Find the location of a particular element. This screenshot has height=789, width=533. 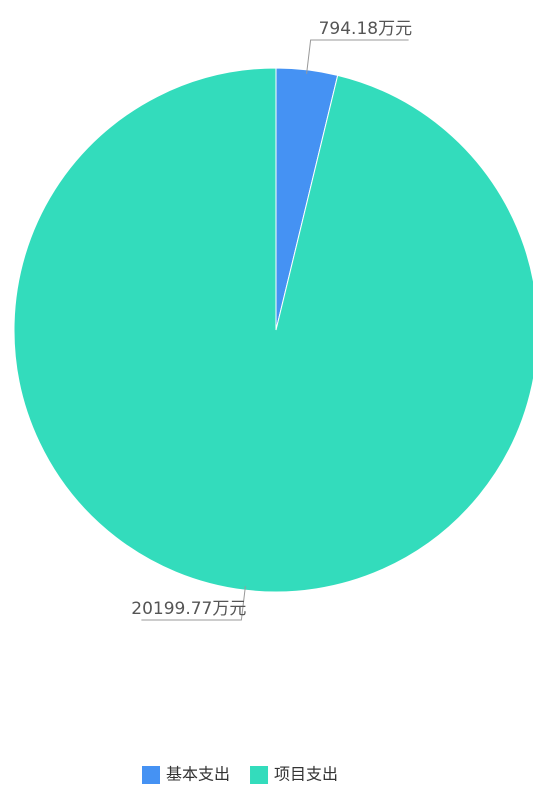

legend-label: 项目支出 is located at coordinates (306, 774).